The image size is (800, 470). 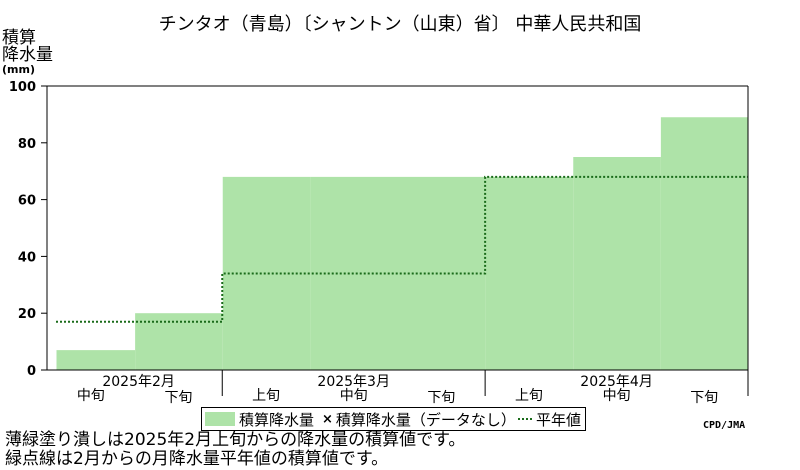 I want to click on y-axis-label-line2: 降水量, so click(x=27, y=55).